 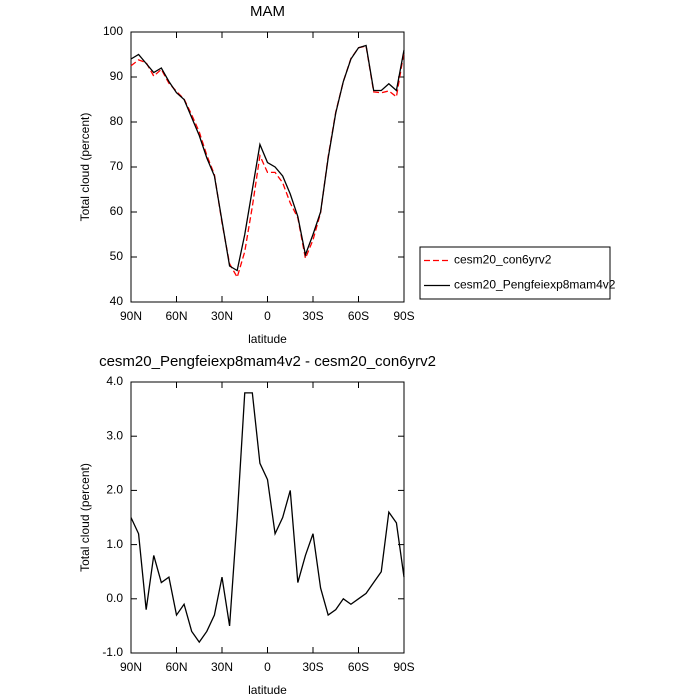 I want to click on legend-label: cesm20_con6yrv2, so click(x=503, y=260).